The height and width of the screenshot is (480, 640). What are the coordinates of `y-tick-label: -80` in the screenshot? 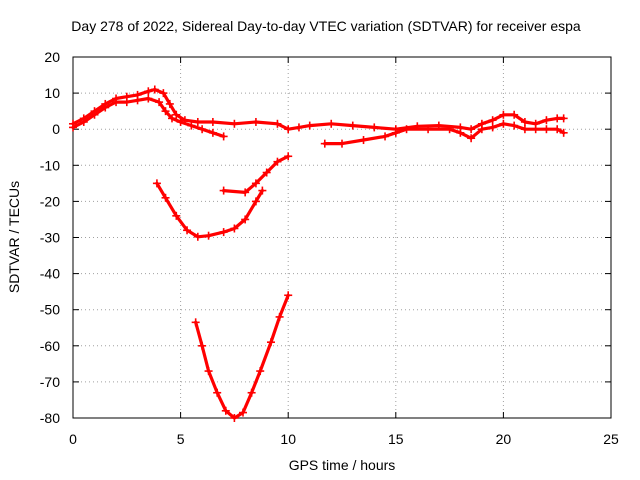 It's located at (50, 418).